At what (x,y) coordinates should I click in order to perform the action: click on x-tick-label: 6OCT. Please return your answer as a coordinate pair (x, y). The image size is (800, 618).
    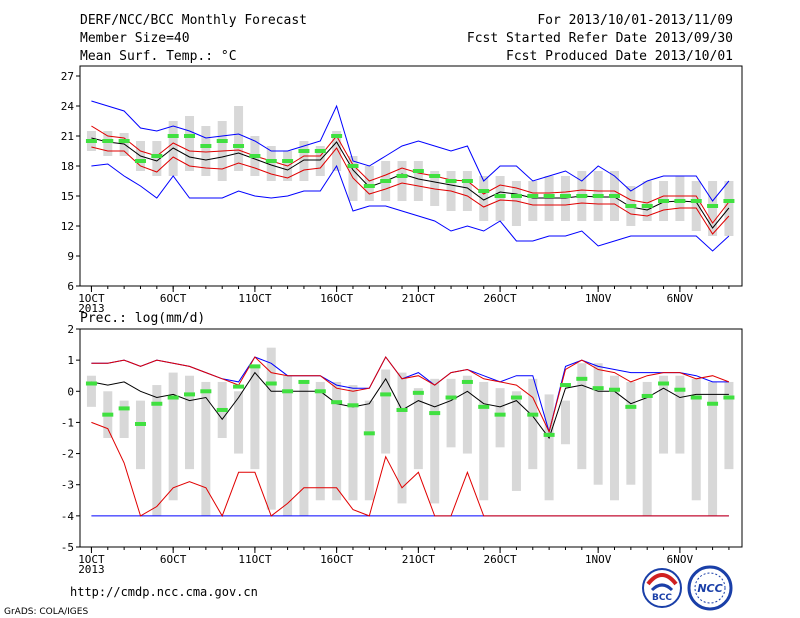
    Looking at the image, I should click on (173, 559).